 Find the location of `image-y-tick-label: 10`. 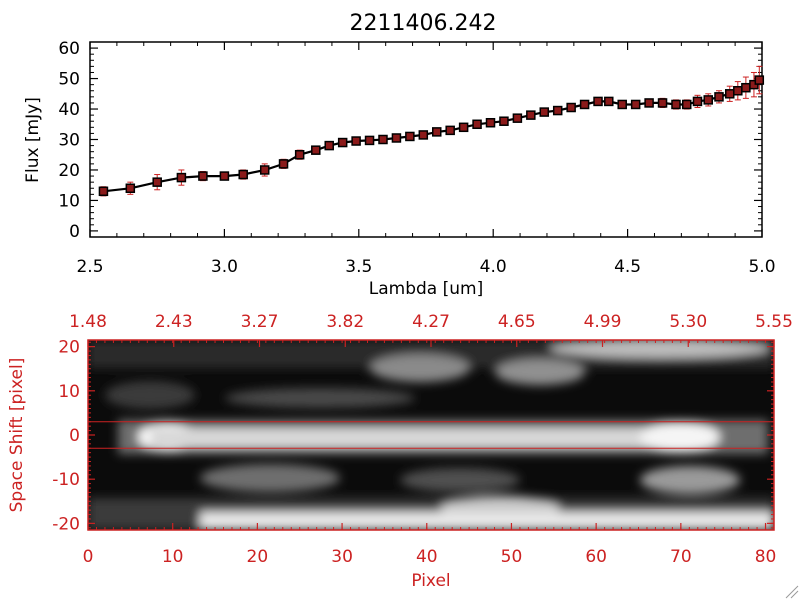

image-y-tick-label: 10 is located at coordinates (69, 392).